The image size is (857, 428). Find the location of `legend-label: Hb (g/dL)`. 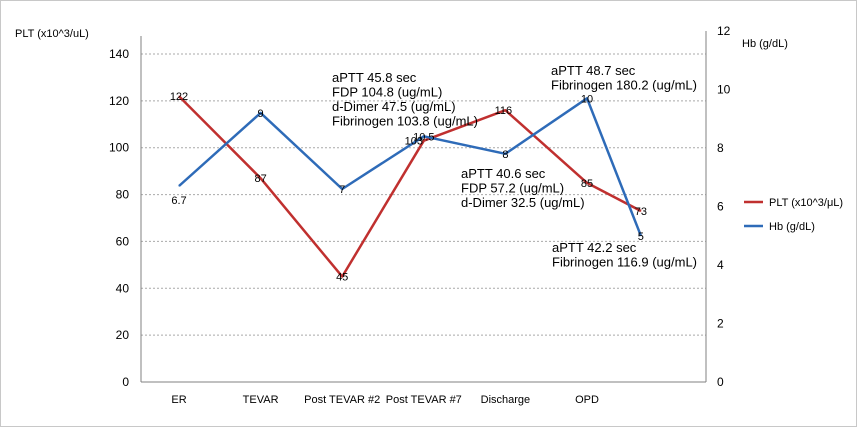

legend-label: Hb (g/dL) is located at coordinates (792, 227).